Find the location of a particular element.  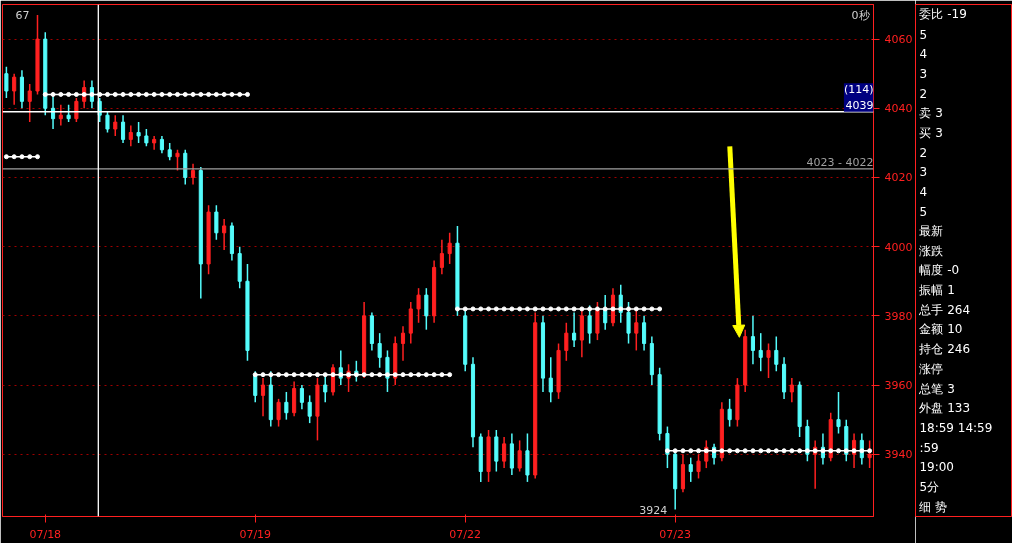

text: 买 3 is located at coordinates (931, 132).